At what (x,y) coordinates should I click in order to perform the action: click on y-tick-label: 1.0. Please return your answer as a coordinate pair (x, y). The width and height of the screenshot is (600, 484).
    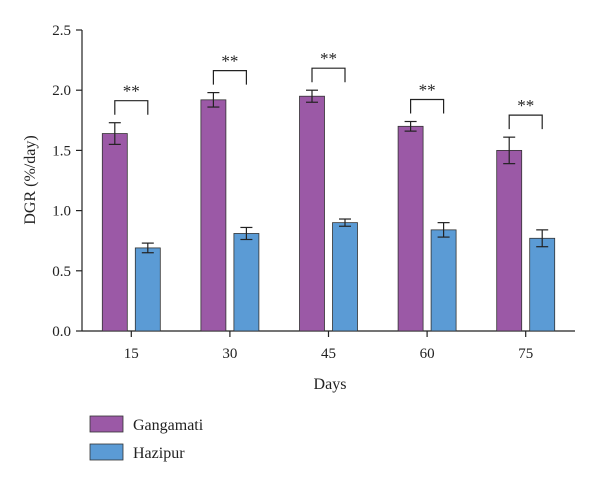
    Looking at the image, I should click on (61, 212).